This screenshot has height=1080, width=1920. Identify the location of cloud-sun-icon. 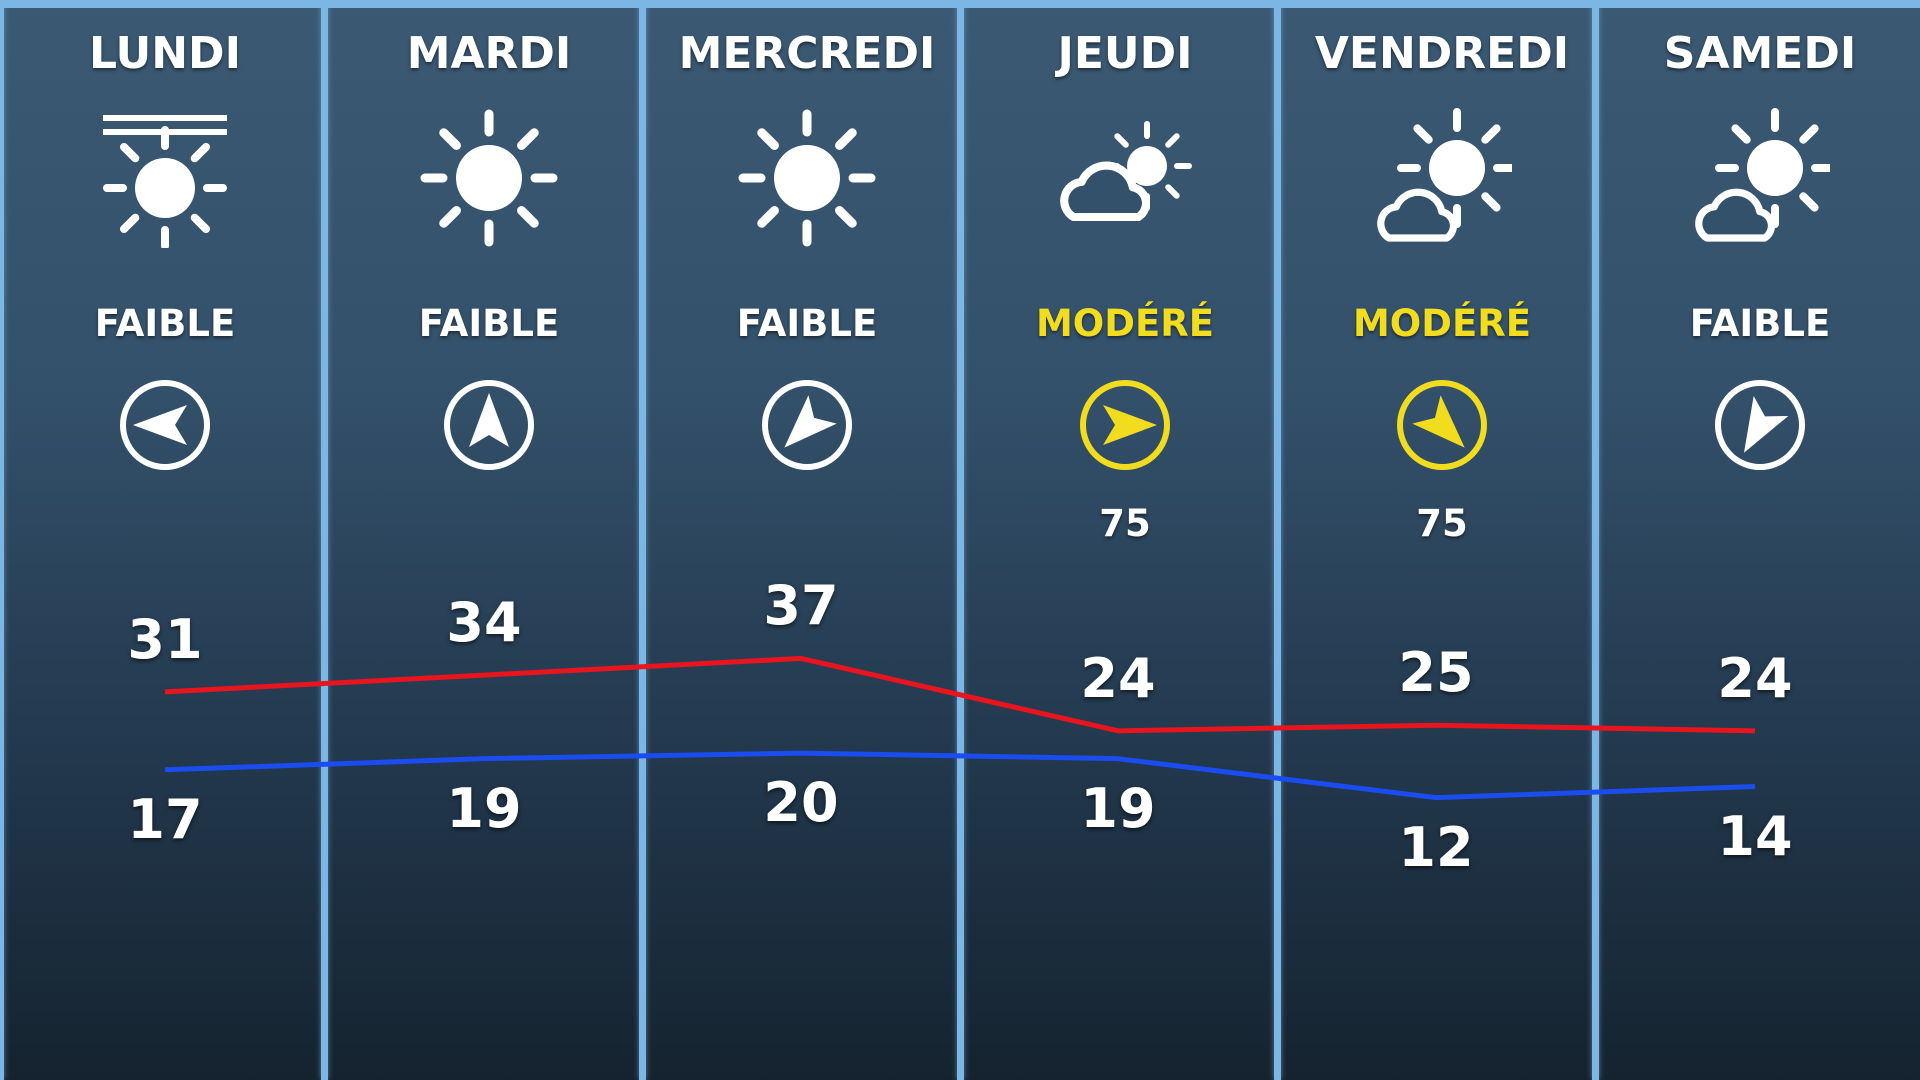
(1126, 171).